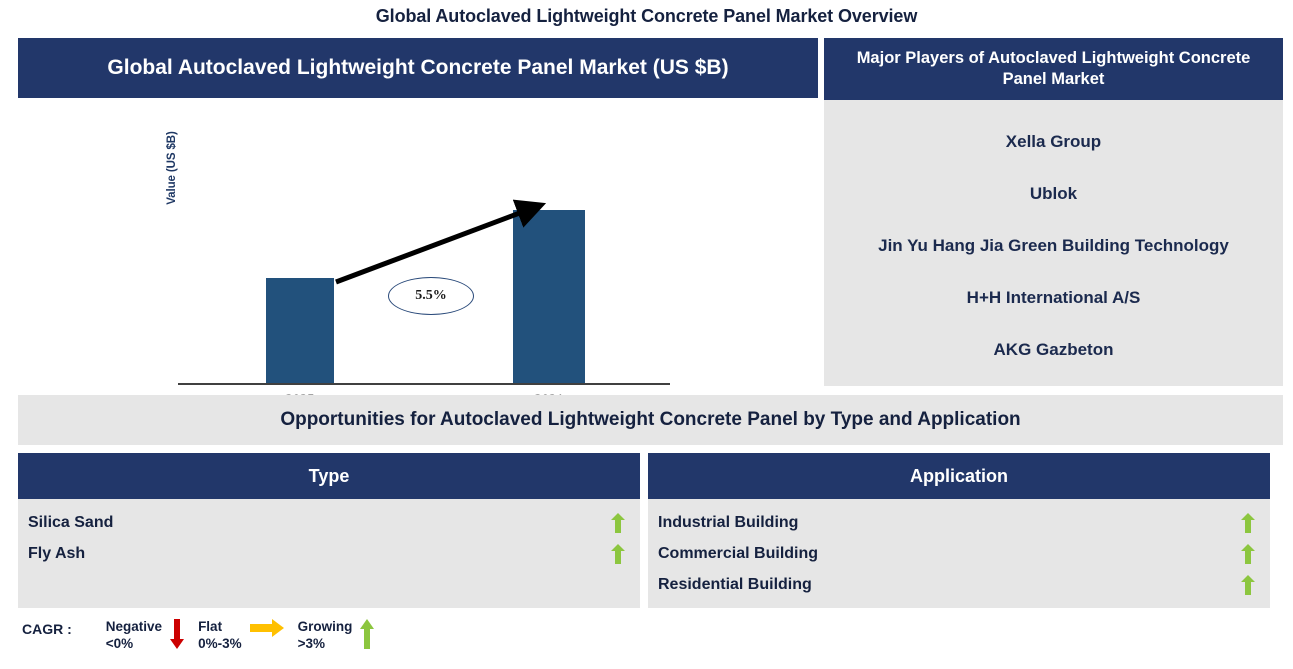 Image resolution: width=1293 pixels, height=669 pixels. I want to click on type-item-label: Fly Ash, so click(57, 553).